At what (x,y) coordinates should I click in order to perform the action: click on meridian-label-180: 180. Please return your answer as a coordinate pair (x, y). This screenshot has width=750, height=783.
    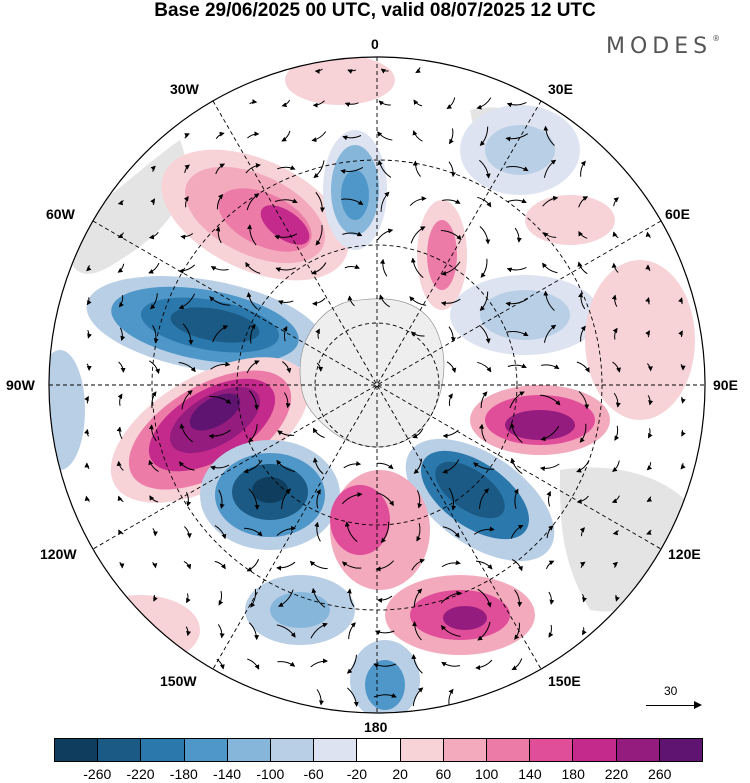
    Looking at the image, I should click on (376, 727).